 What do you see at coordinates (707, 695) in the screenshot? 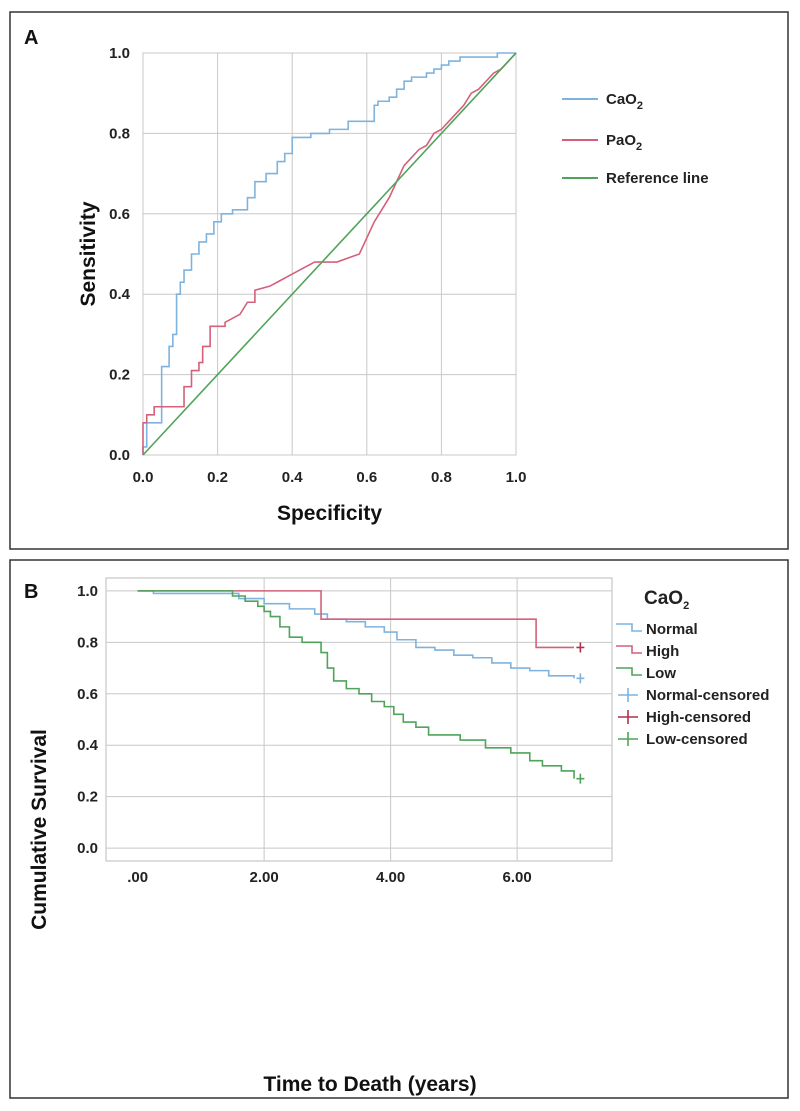
I see `panel-b-legend-label: Normal-censored` at bounding box center [707, 695].